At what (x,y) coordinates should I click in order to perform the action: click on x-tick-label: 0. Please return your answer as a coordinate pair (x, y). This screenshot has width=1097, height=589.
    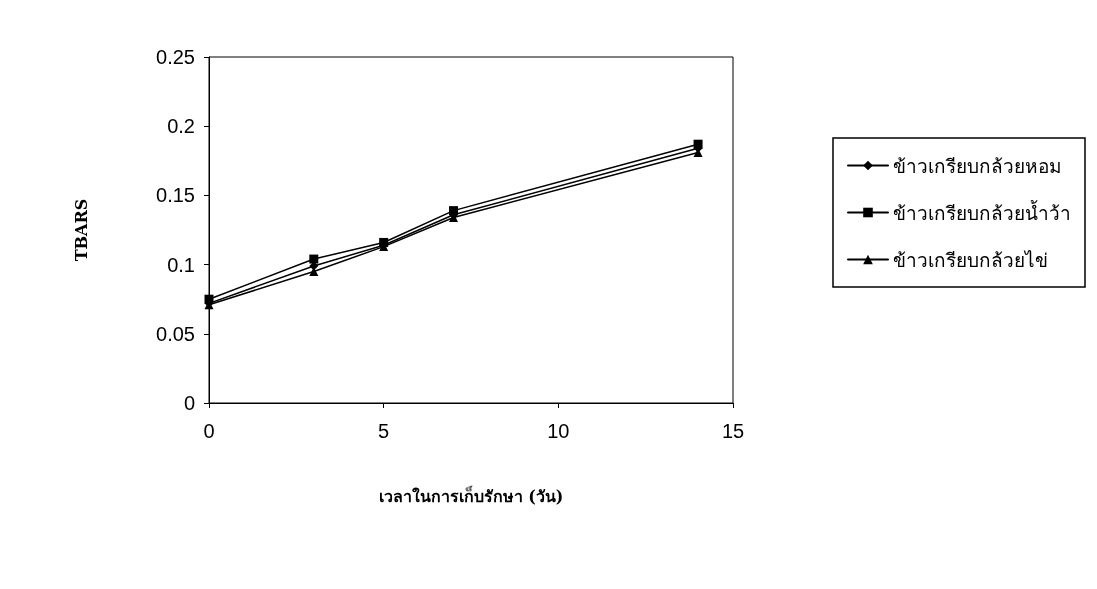
    Looking at the image, I should click on (209, 431).